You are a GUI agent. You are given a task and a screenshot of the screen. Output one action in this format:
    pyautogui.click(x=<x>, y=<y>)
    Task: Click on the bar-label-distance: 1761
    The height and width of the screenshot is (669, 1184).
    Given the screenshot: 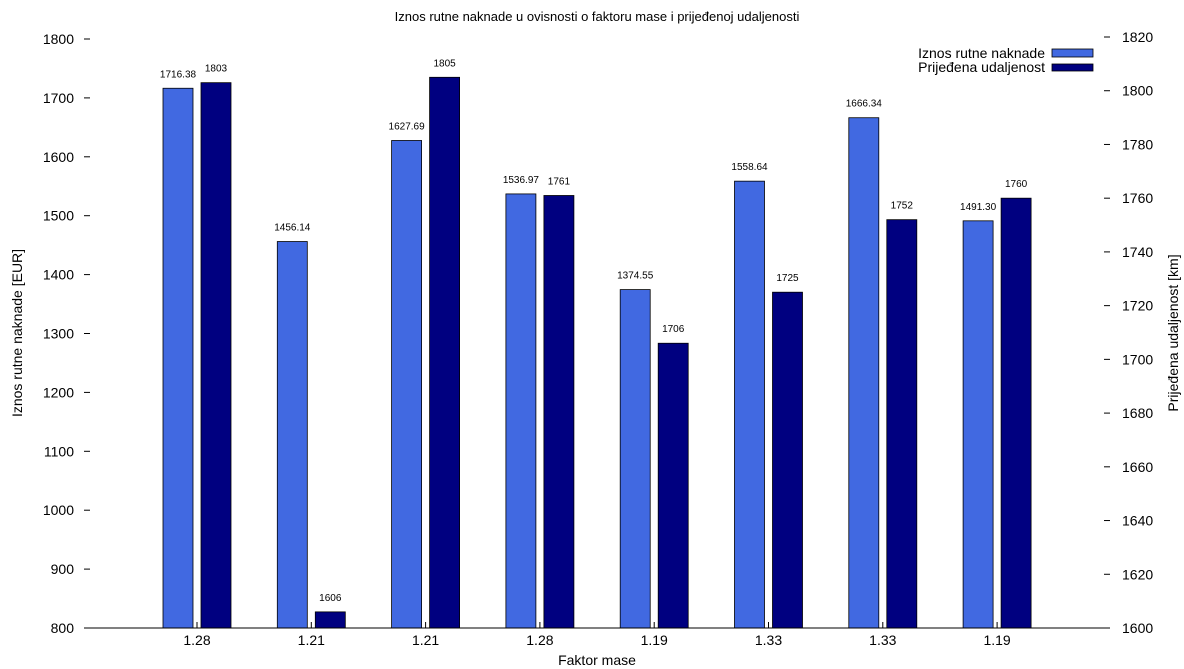 What is the action you would take?
    pyautogui.click(x=559, y=181)
    